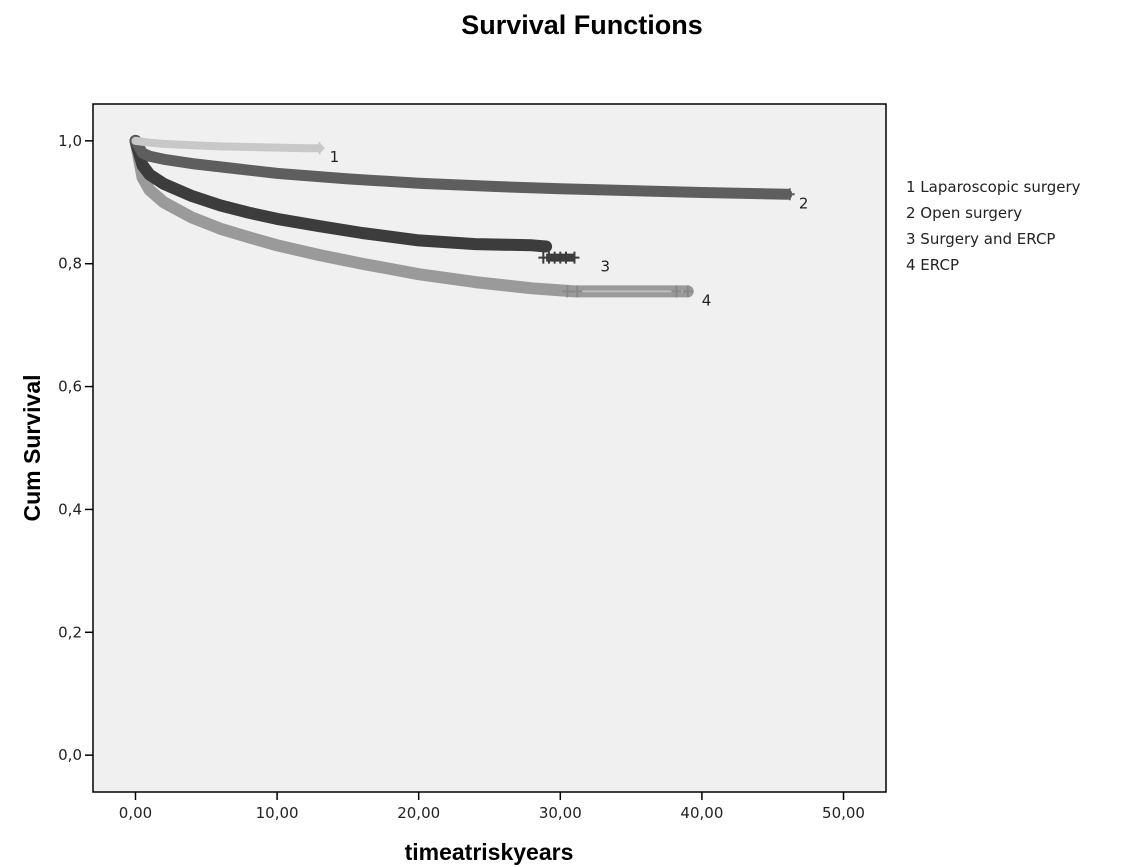 The width and height of the screenshot is (1139, 867). Describe the element at coordinates (70, 387) in the screenshot. I see `y-tick-label: 0,6` at that location.